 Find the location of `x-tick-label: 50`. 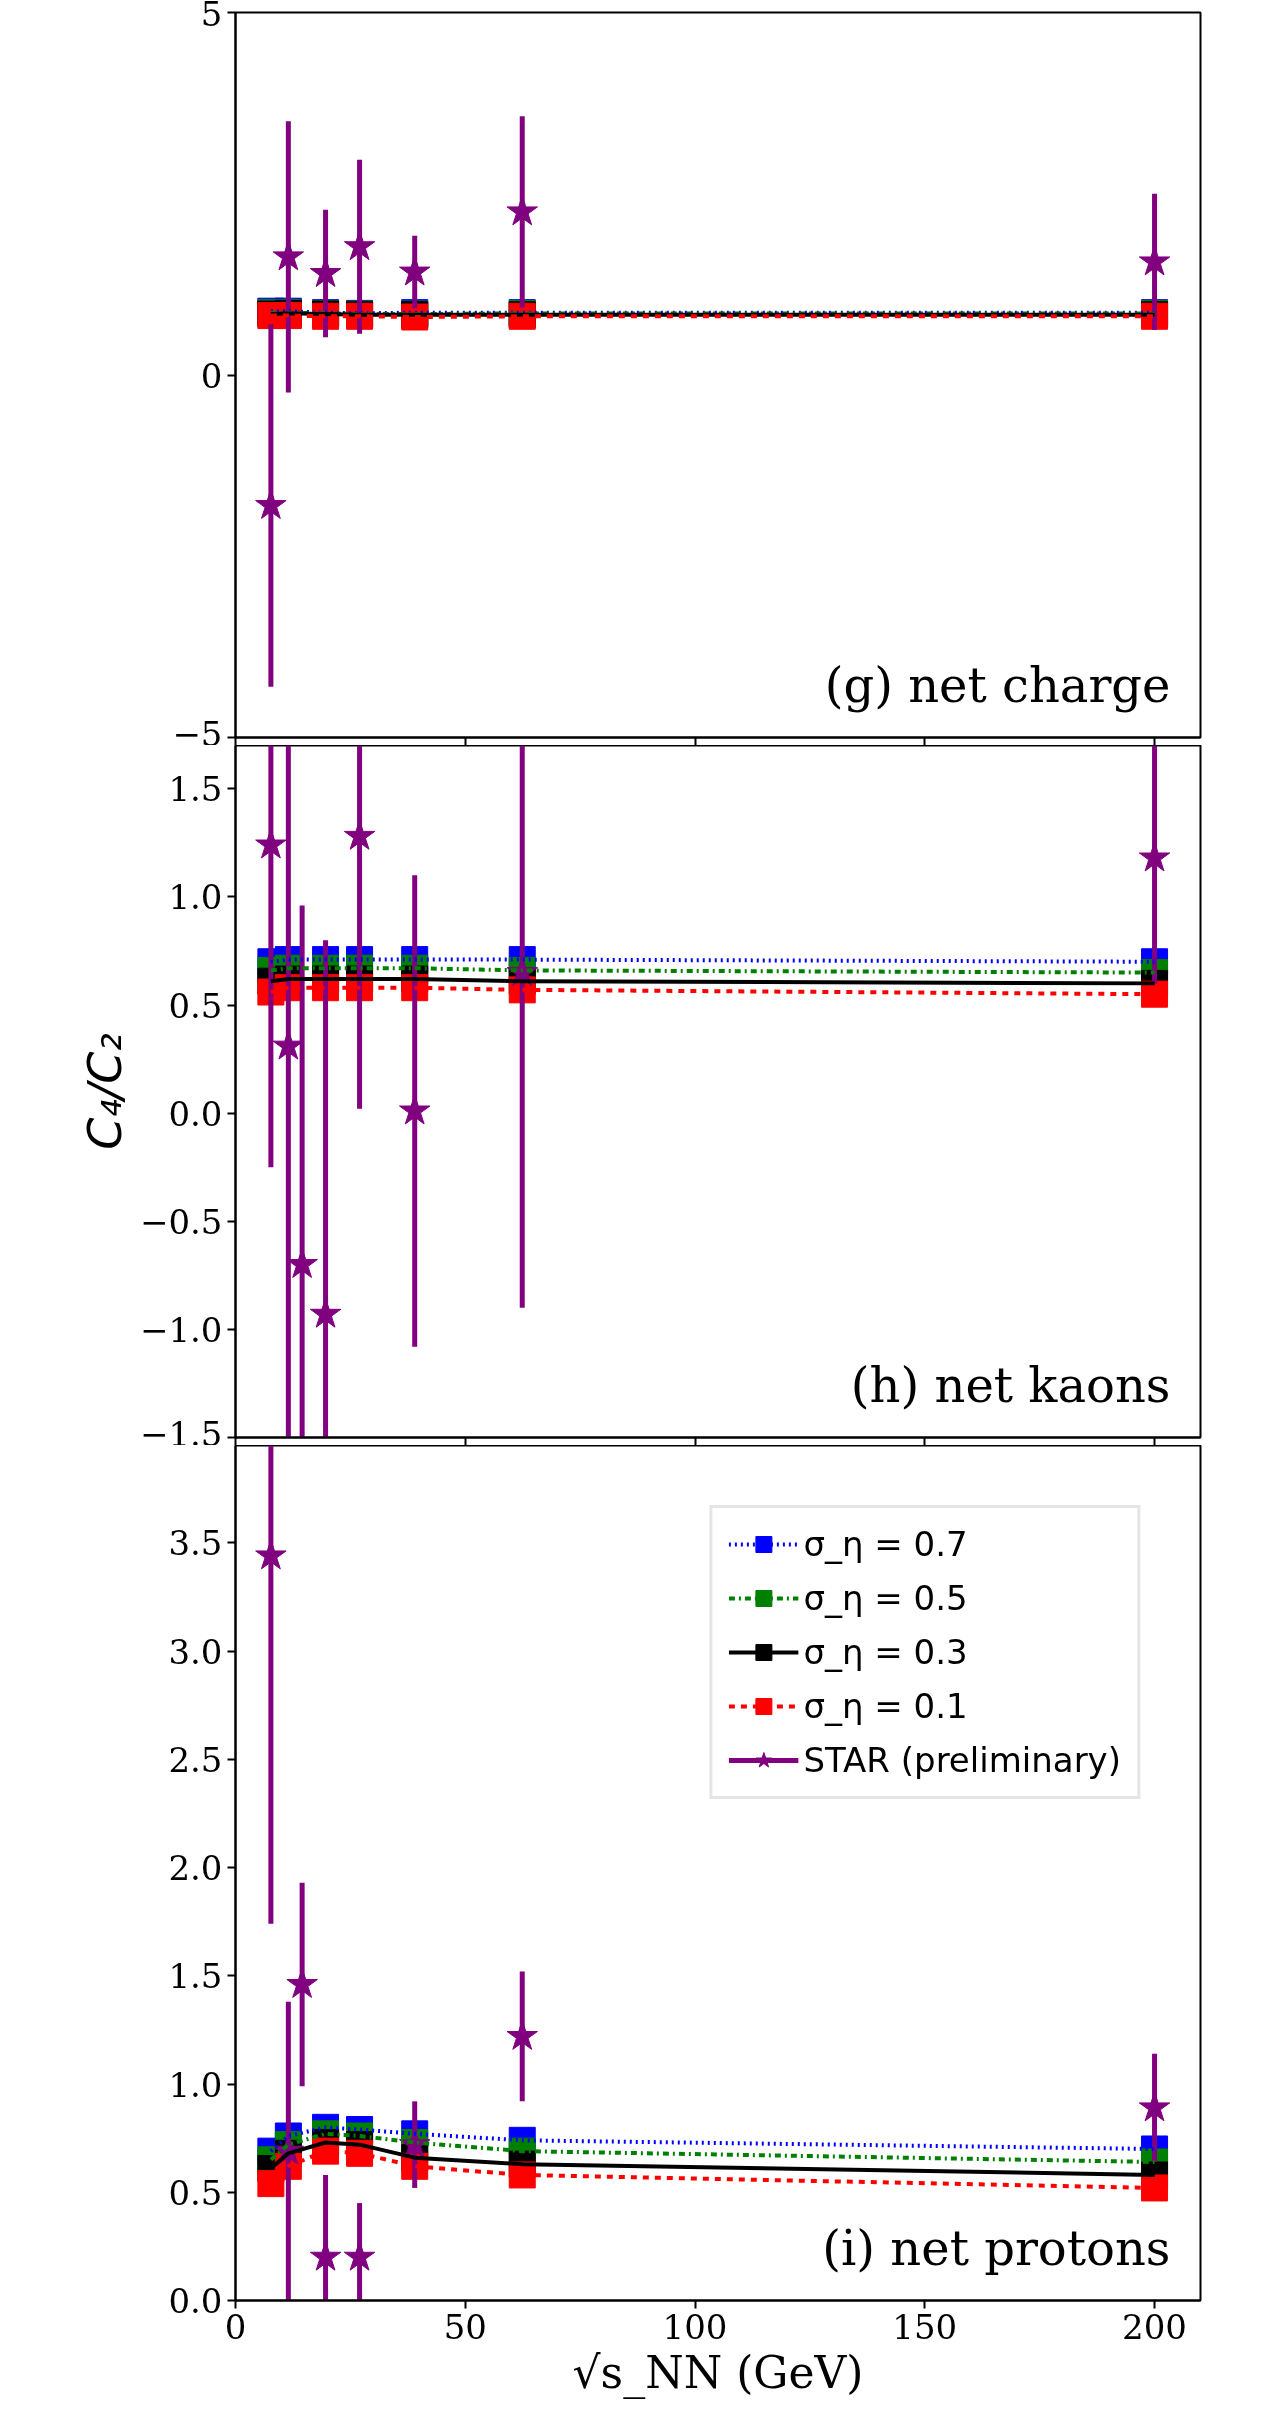

x-tick-label: 50 is located at coordinates (465, 2326).